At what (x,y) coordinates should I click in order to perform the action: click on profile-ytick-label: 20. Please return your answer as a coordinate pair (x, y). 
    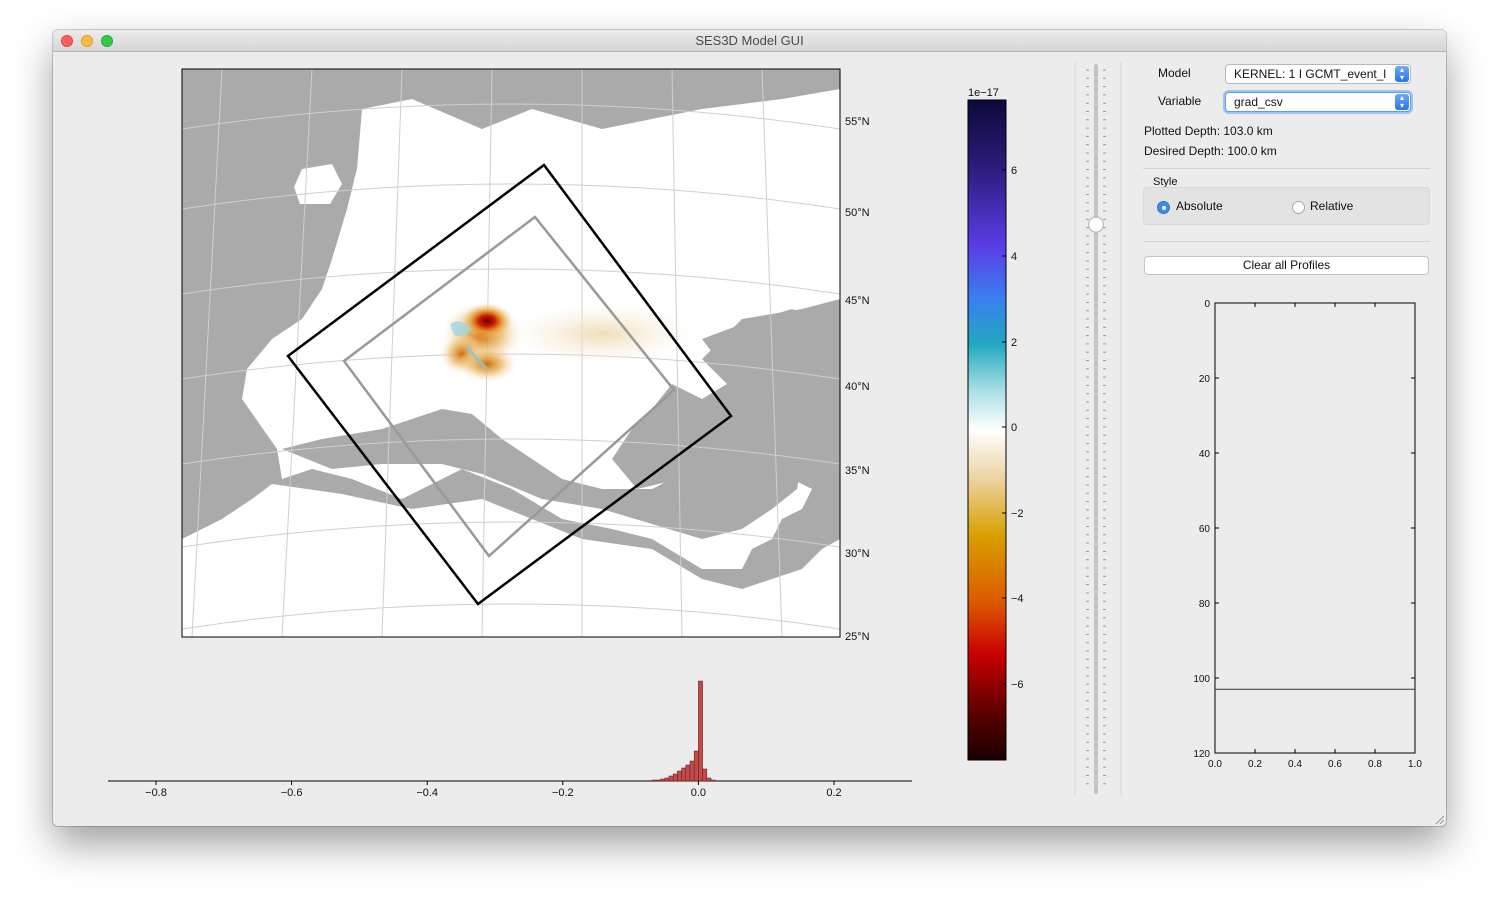
    Looking at the image, I should click on (1205, 379).